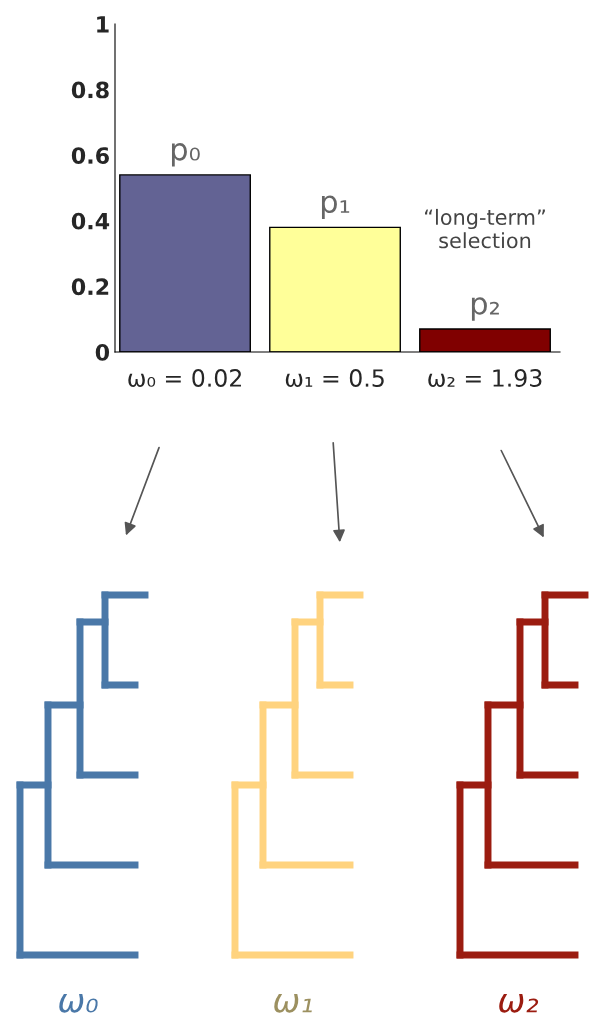 This screenshot has width=592, height=1031. I want to click on y-tick-label: 1, so click(103, 24).